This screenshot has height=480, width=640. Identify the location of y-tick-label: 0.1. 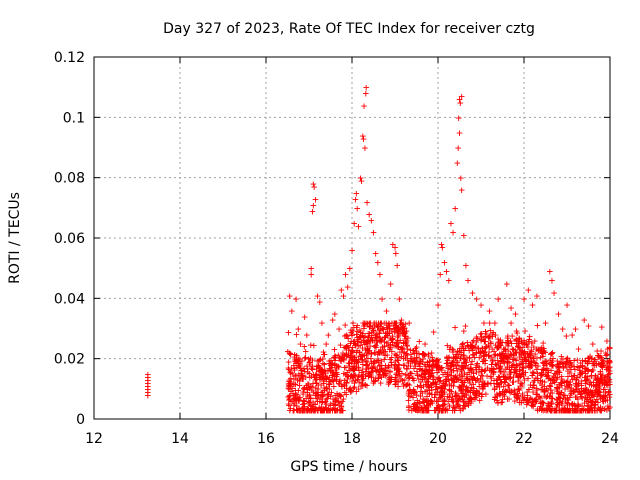
(74, 118).